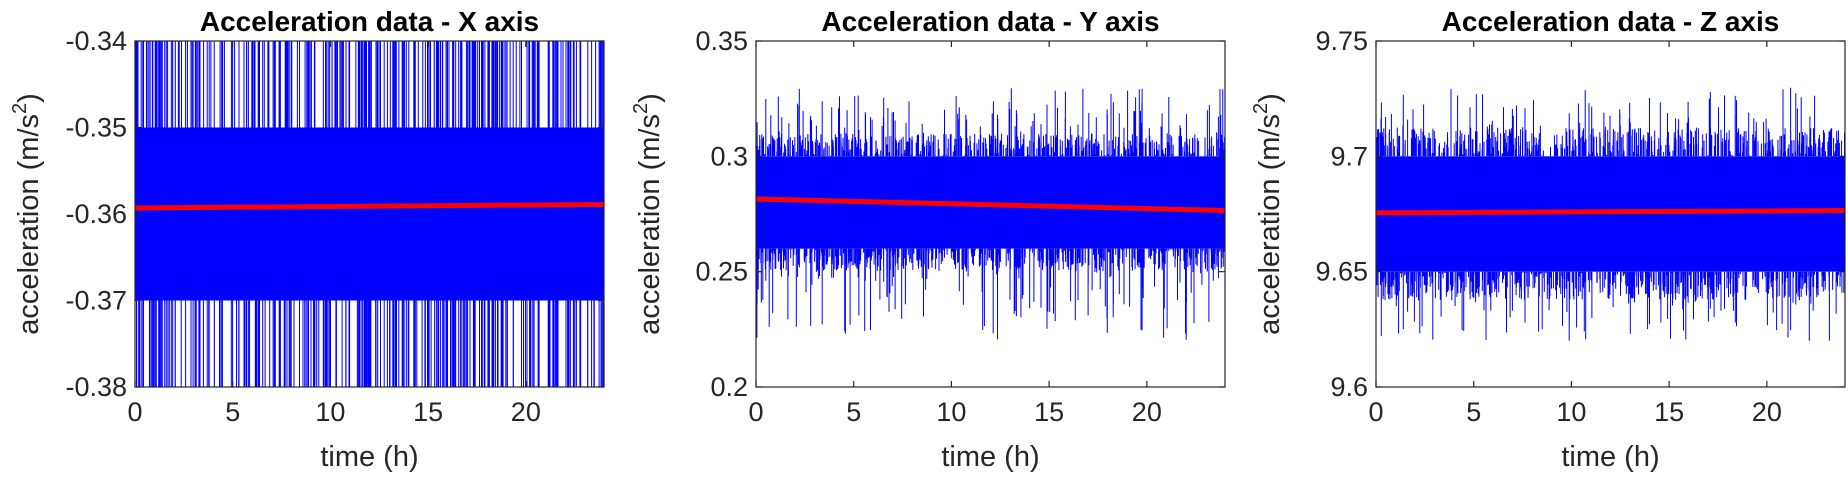 Image resolution: width=1848 pixels, height=481 pixels. Describe the element at coordinates (721, 272) in the screenshot. I see `y-tick-label: 0.25` at that location.